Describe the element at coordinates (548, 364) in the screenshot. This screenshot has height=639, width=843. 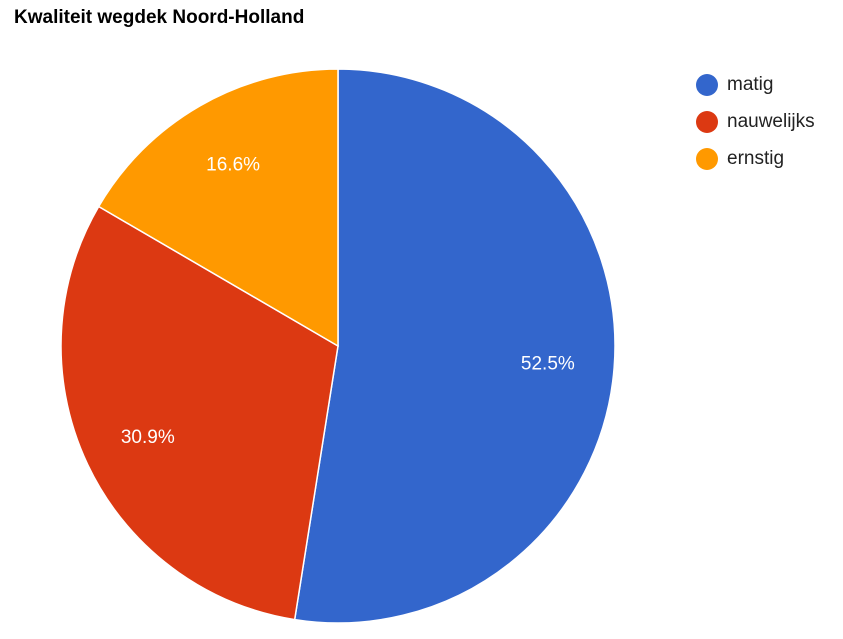
I see `slice-label-matig: 52.5%` at that location.